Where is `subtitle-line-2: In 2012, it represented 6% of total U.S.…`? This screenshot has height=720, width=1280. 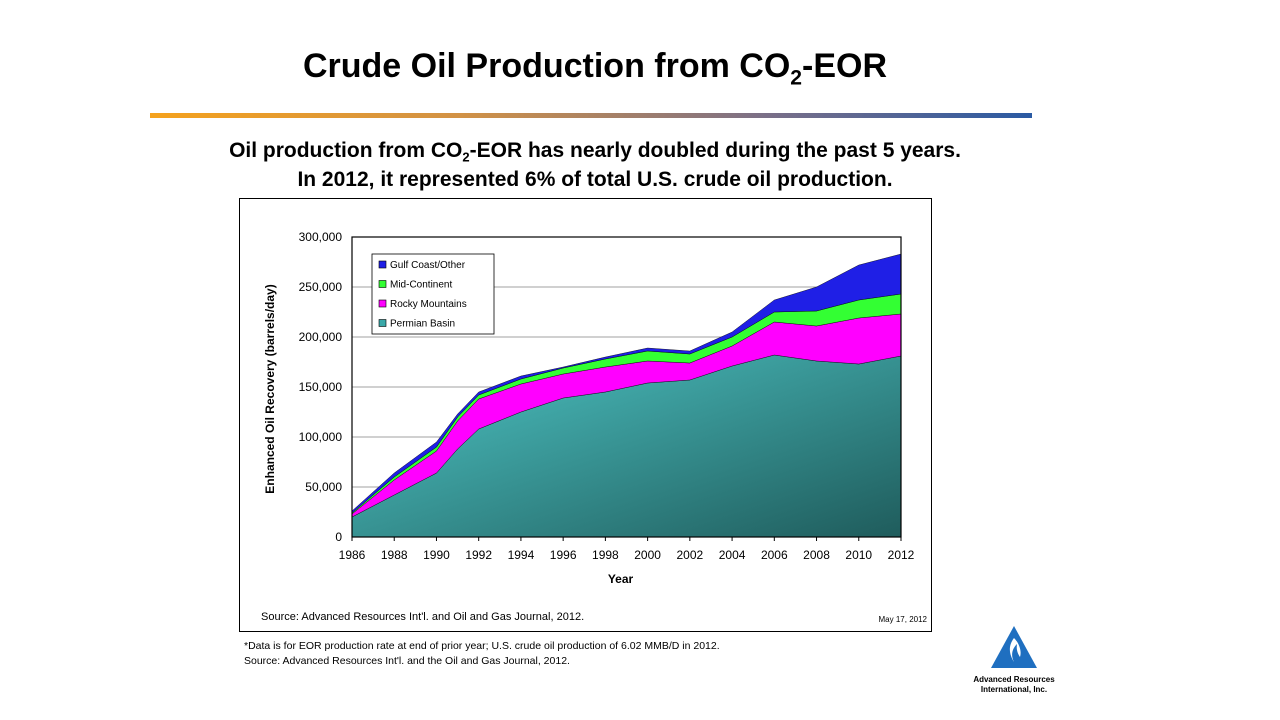
subtitle-line-2: In 2012, it represented 6% of total U.S.… is located at coordinates (595, 179).